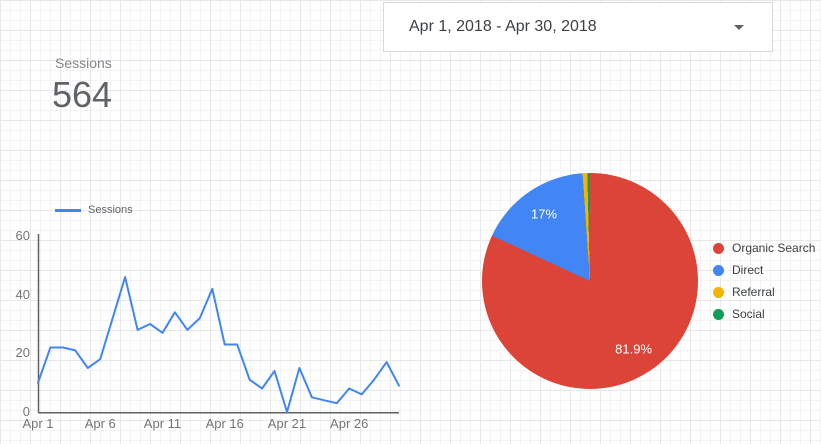 This screenshot has width=821, height=444. I want to click on y-tick-label: 0, so click(26, 411).